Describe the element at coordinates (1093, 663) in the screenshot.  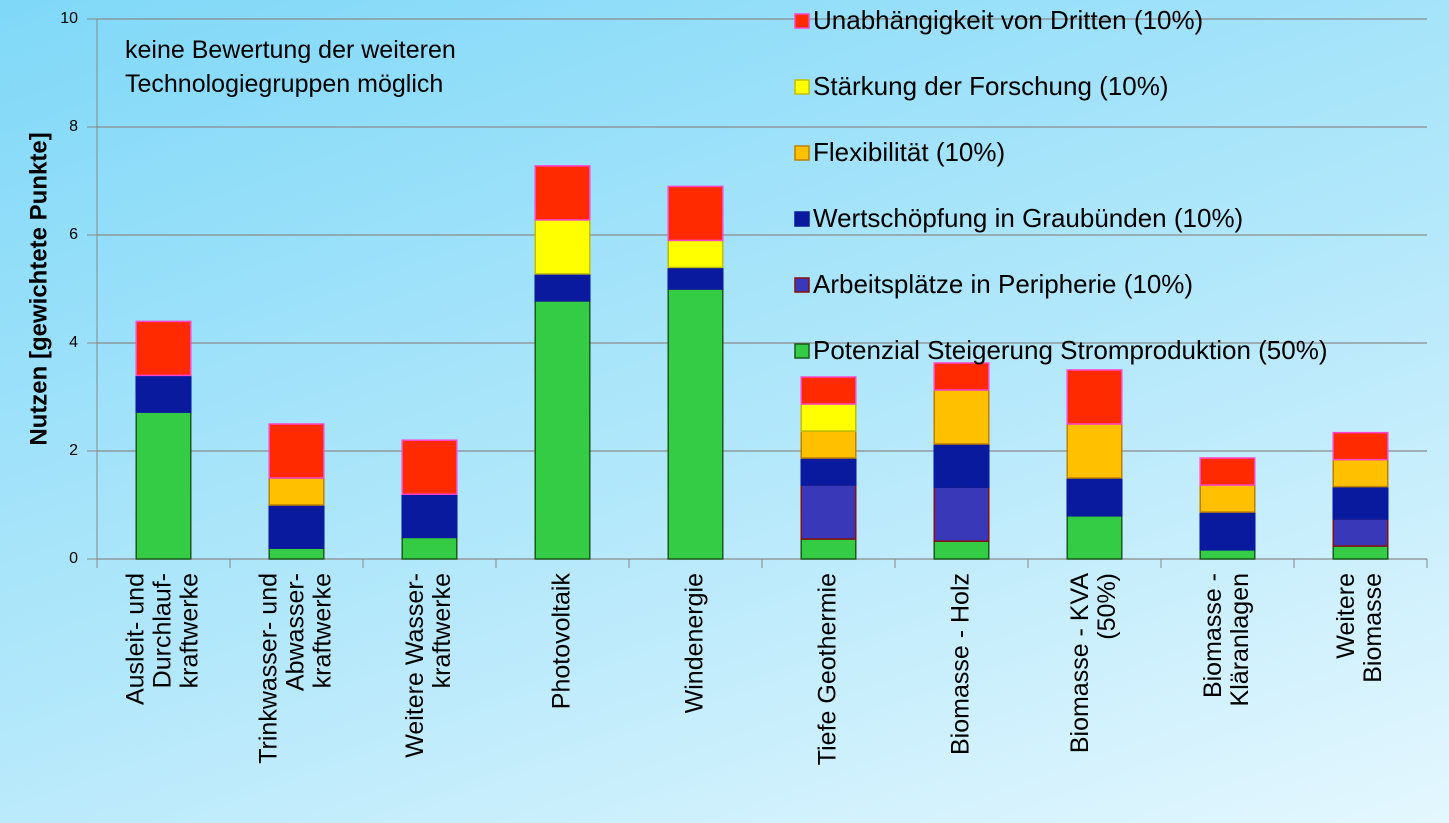
I see `x-tick-label: Biomasse - KVA(50%)` at that location.